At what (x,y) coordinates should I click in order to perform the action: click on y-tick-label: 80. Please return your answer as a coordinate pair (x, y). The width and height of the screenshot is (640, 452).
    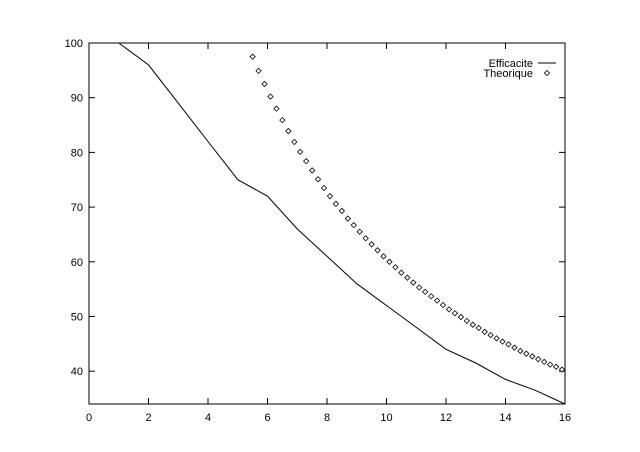
    Looking at the image, I should click on (77, 153).